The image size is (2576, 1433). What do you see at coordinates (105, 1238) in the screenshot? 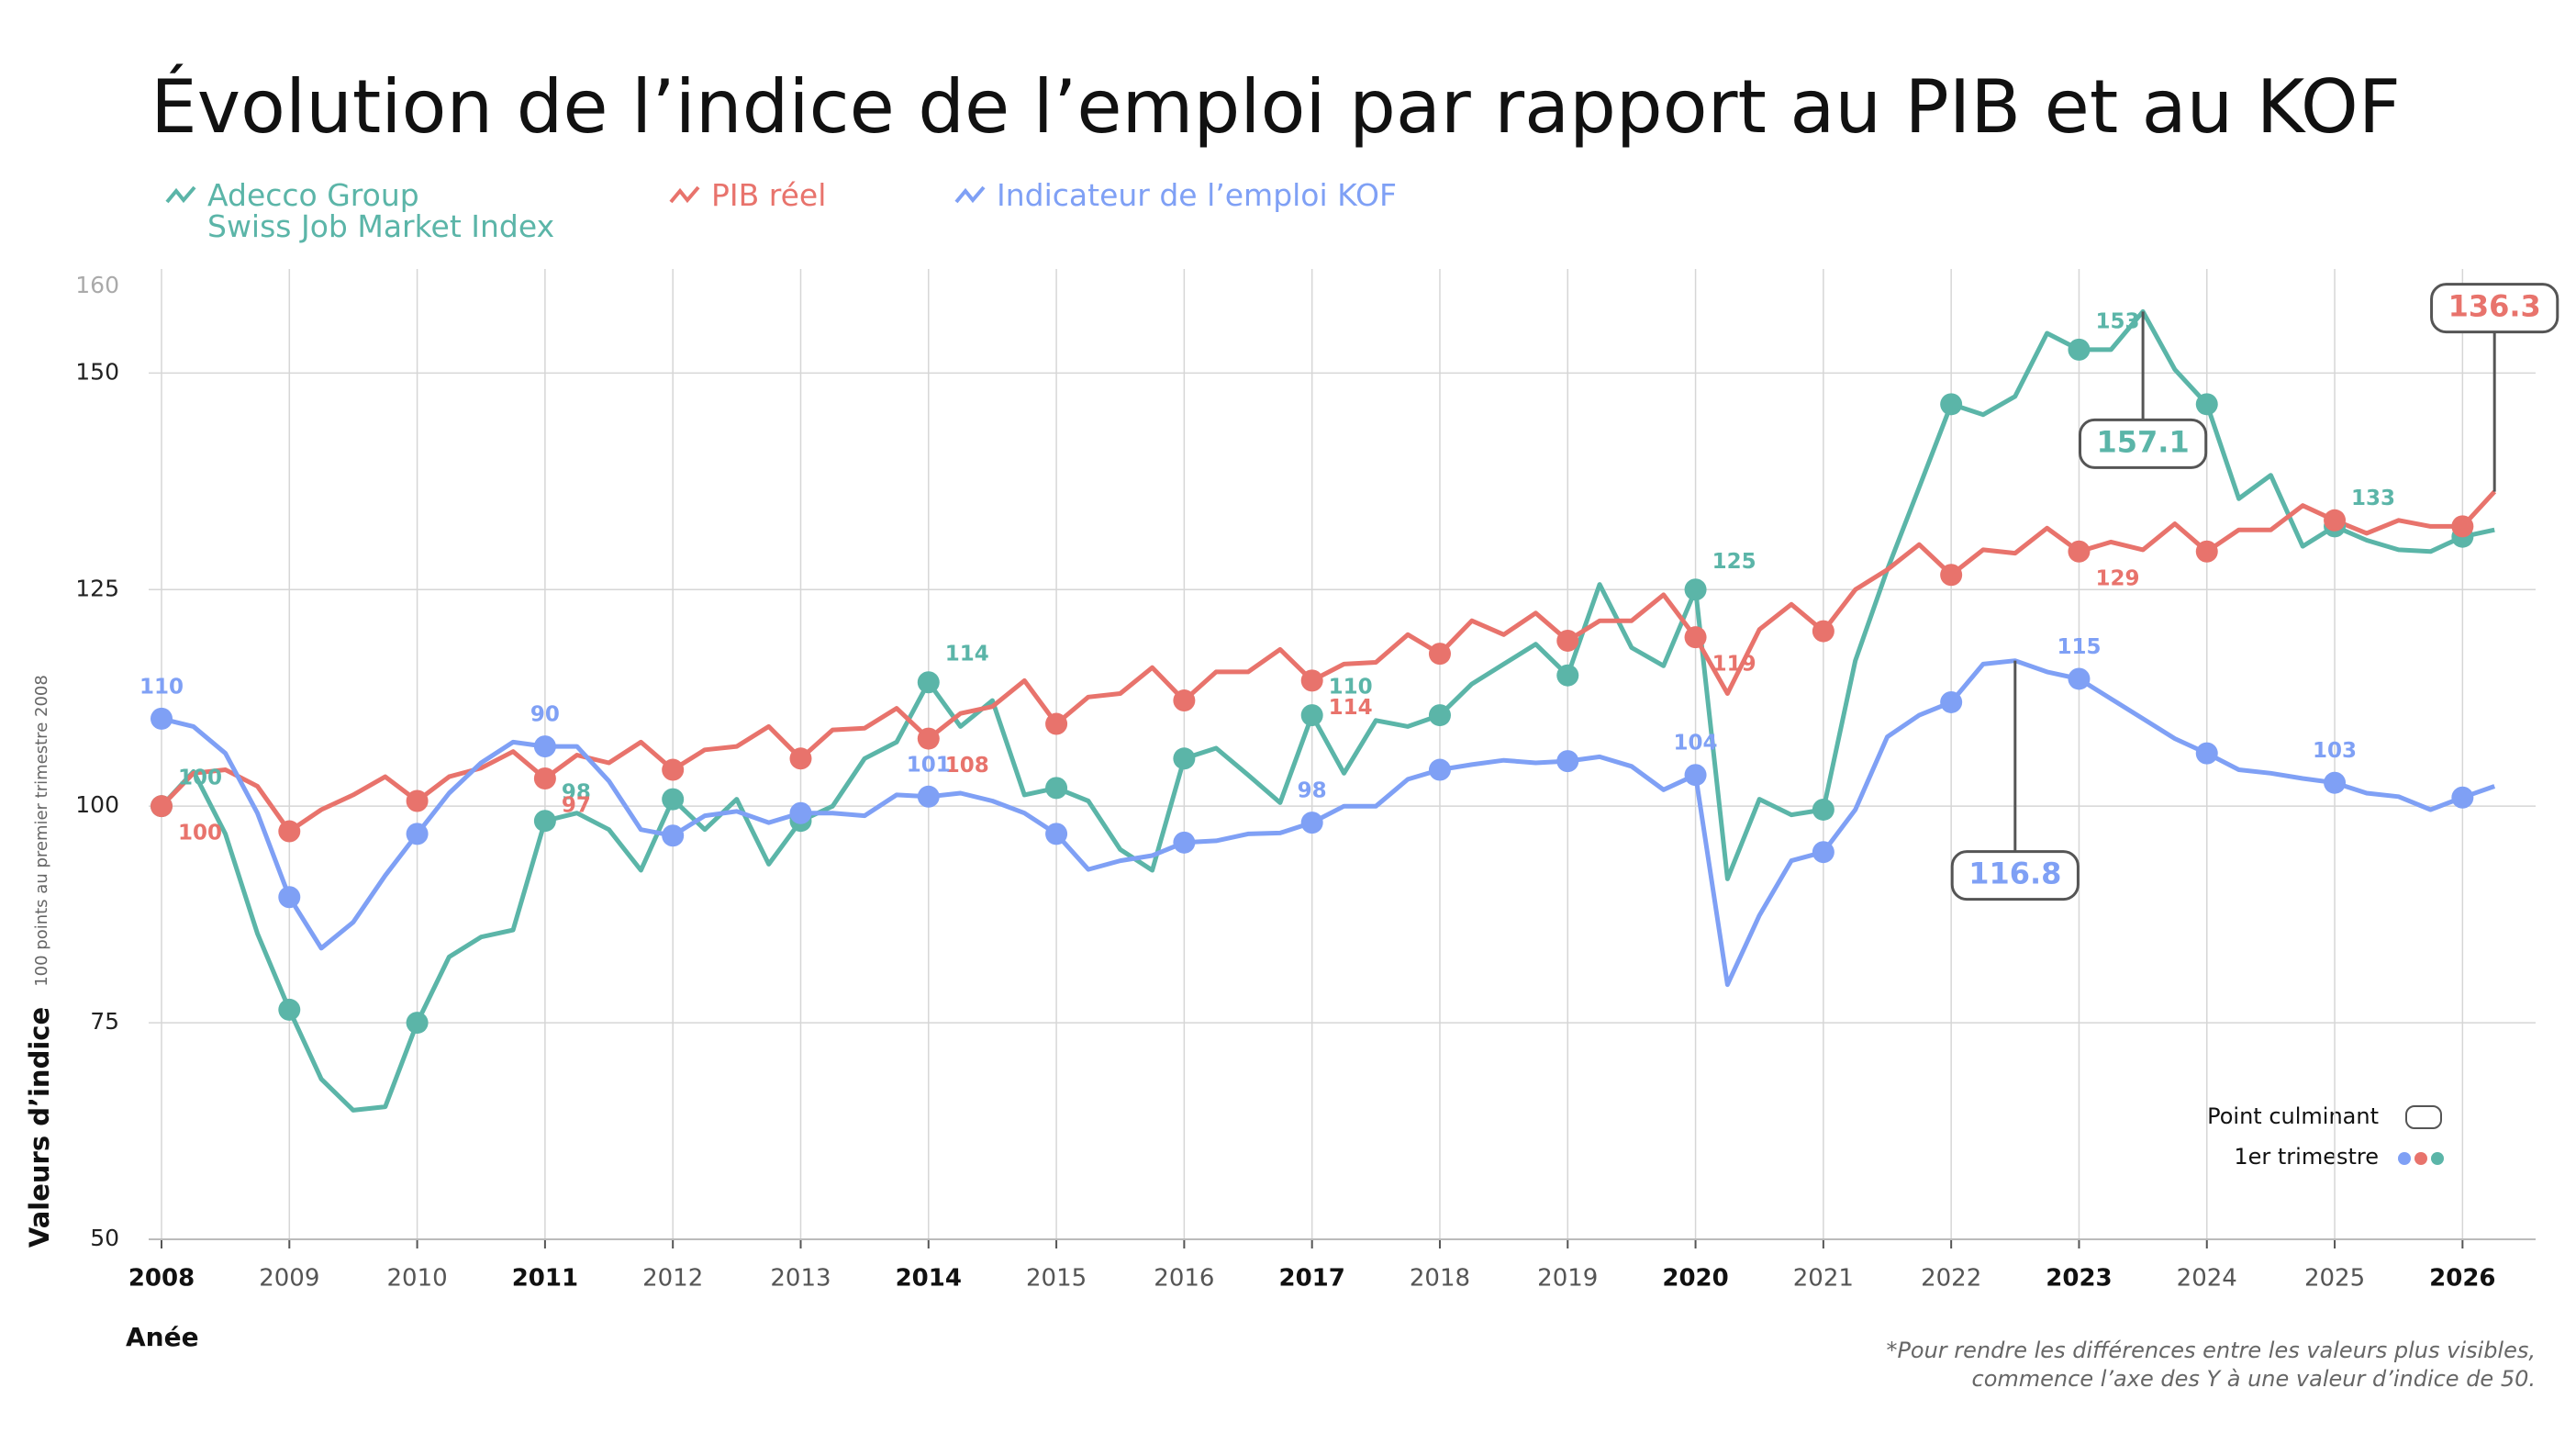
I see `y-tick-label: 50` at bounding box center [105, 1238].